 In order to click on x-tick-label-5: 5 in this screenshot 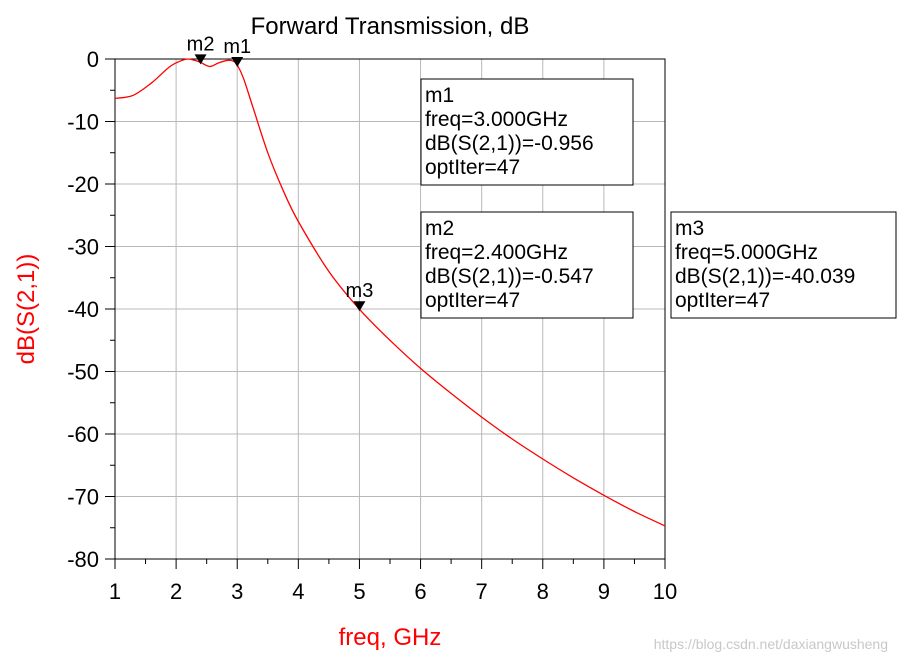, I will do `click(359, 591)`.